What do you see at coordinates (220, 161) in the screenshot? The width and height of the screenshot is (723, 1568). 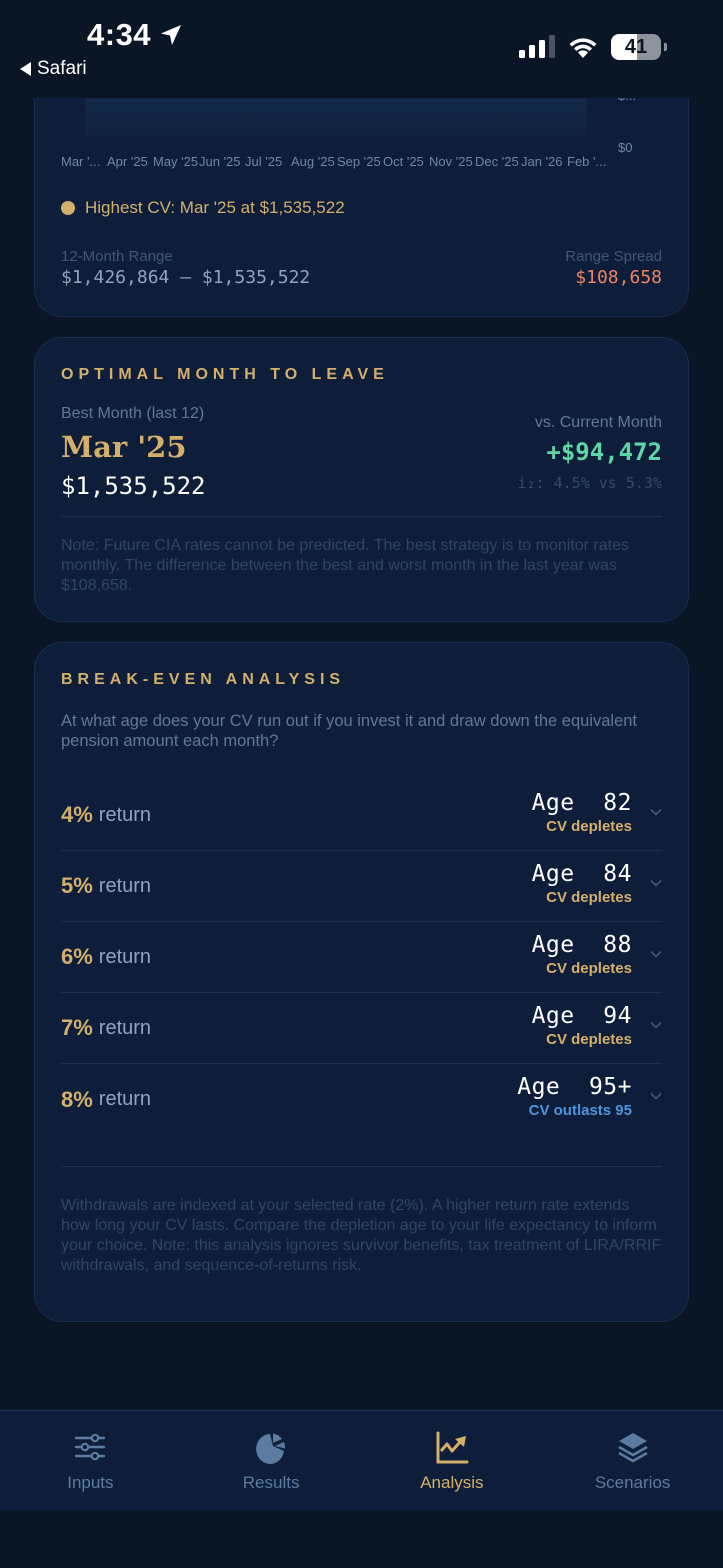 I see `x-label: Jun '25` at bounding box center [220, 161].